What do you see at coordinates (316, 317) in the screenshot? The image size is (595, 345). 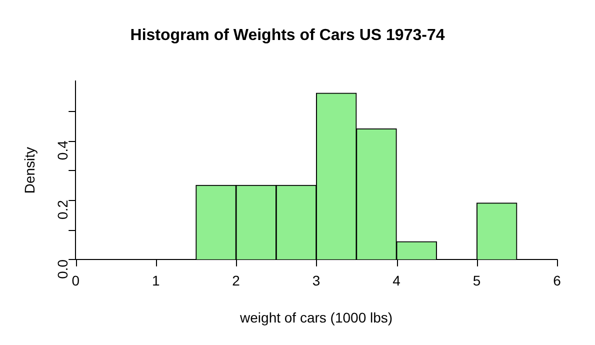 I see `x-axis-title: weight of cars (1000 lbs)` at bounding box center [316, 317].